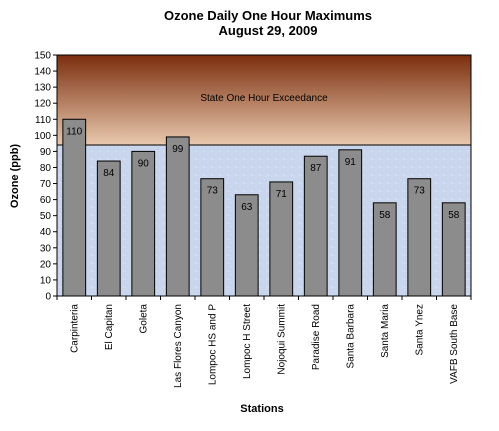 The height and width of the screenshot is (431, 499). I want to click on y-tick-label: 140, so click(42, 72).